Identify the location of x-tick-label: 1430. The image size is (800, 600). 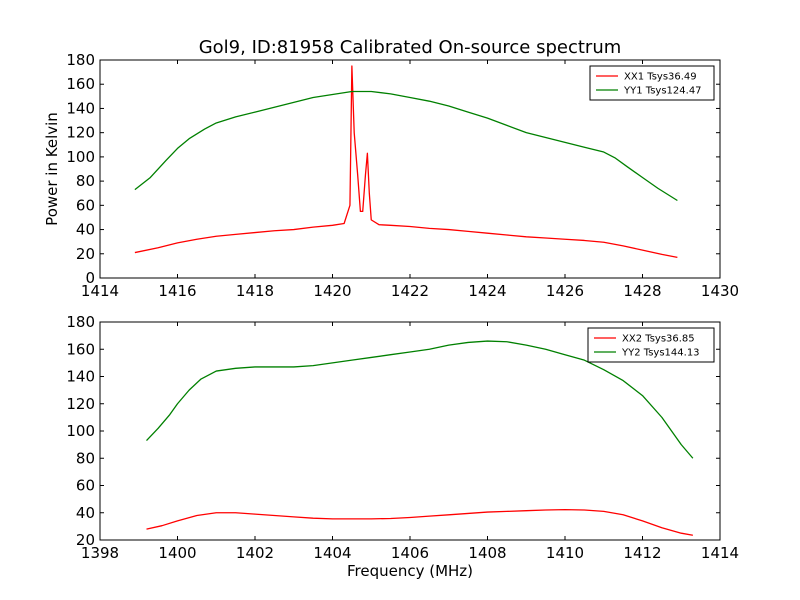
(720, 291).